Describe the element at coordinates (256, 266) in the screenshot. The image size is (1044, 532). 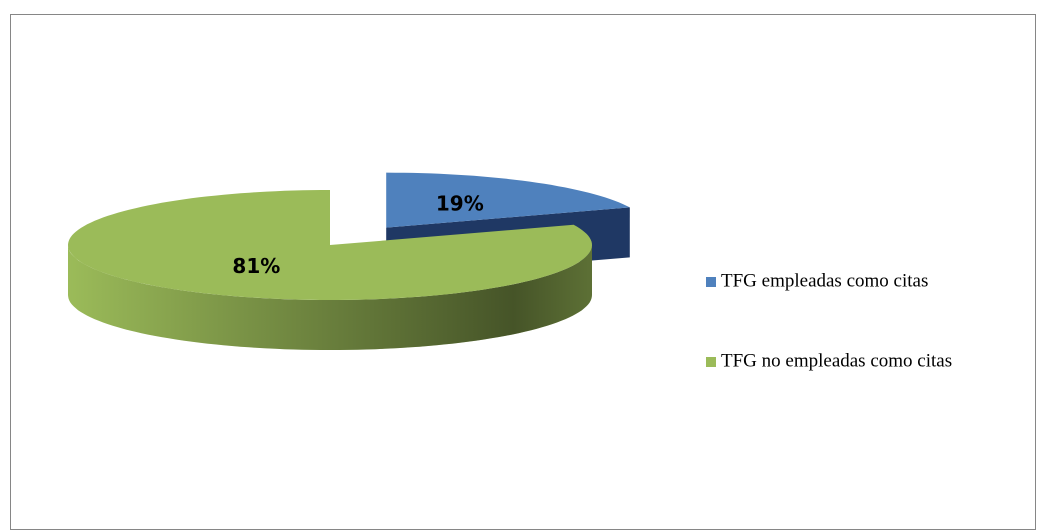
I see `data-label: 81%` at that location.